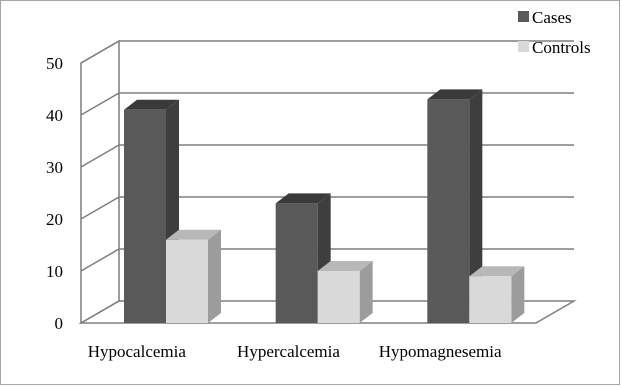 The image size is (622, 387). What do you see at coordinates (100, 182) in the screenshot?
I see `side-wall` at bounding box center [100, 182].